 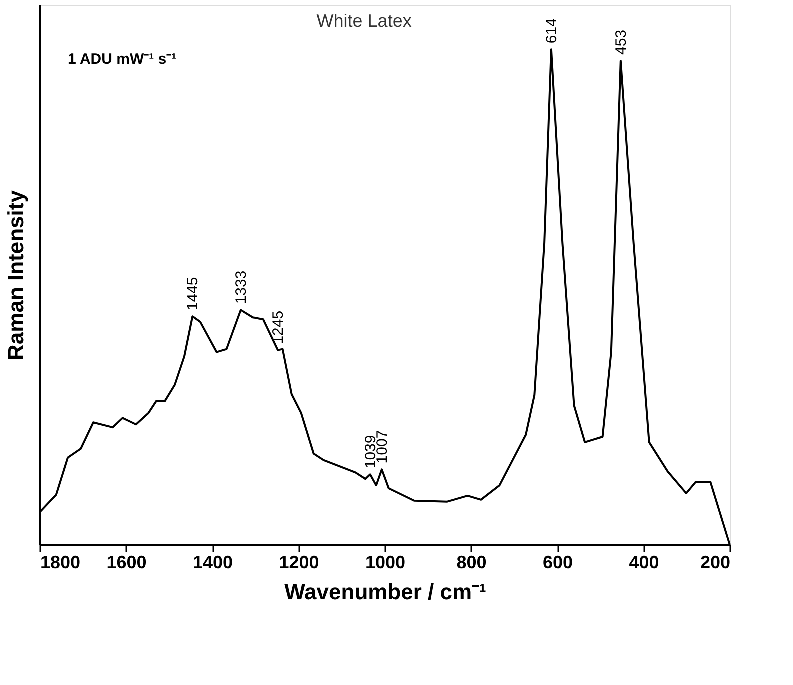 I want to click on x-tick-label: 400, so click(x=644, y=562).